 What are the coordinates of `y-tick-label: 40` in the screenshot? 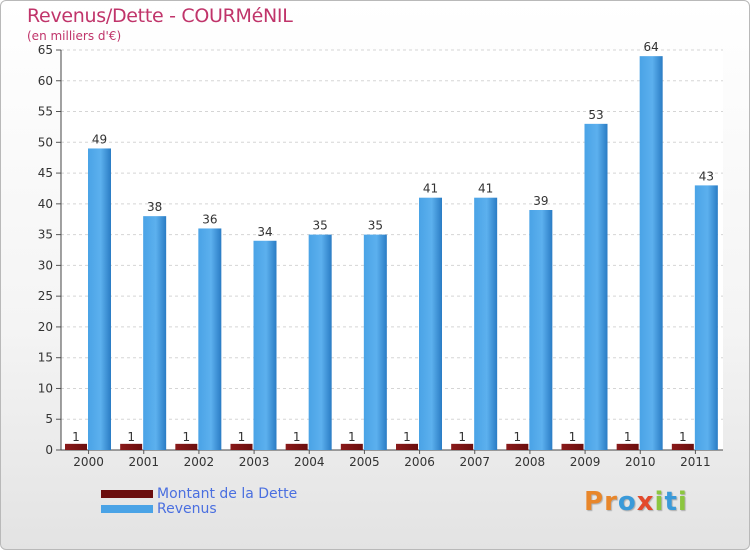 It's located at (45, 204).